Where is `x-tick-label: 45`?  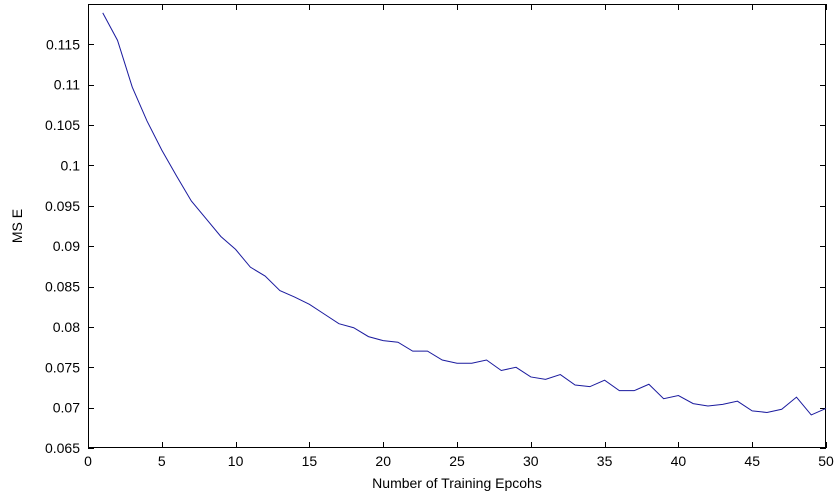 x-tick-label: 45 is located at coordinates (752, 461).